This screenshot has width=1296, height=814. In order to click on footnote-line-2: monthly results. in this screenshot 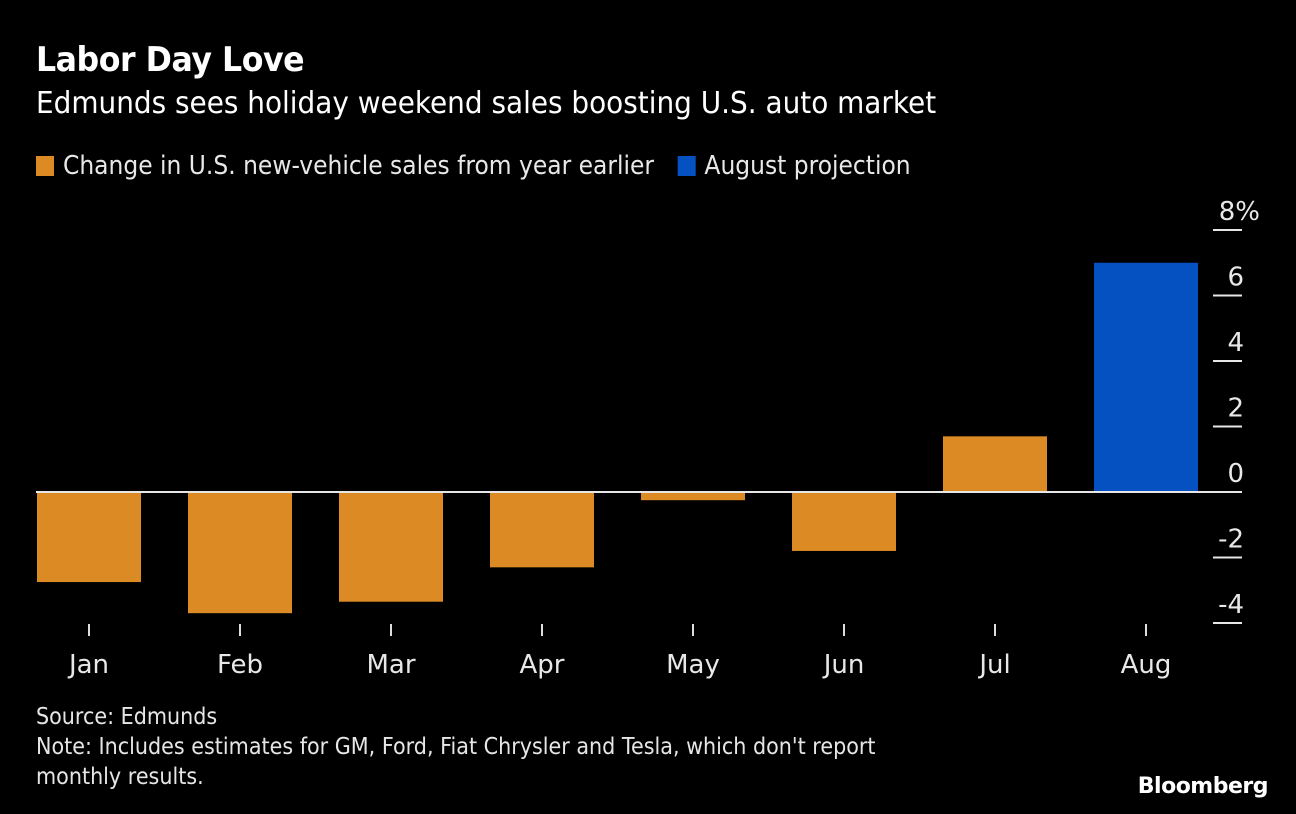, I will do `click(120, 777)`.